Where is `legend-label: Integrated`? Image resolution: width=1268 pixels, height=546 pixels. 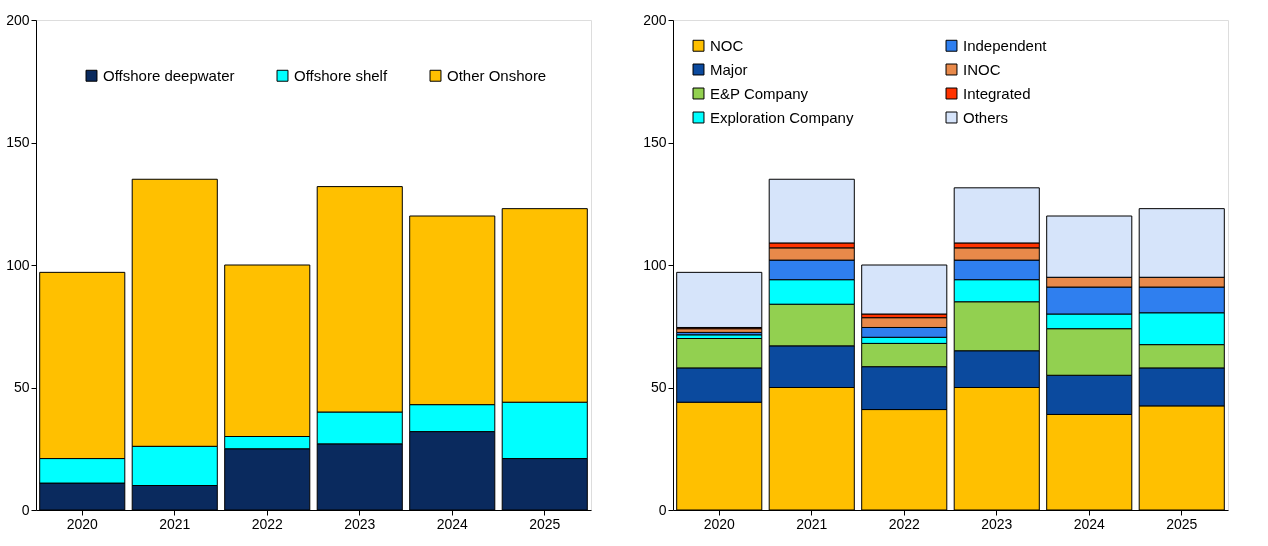 legend-label: Integrated is located at coordinates (997, 93).